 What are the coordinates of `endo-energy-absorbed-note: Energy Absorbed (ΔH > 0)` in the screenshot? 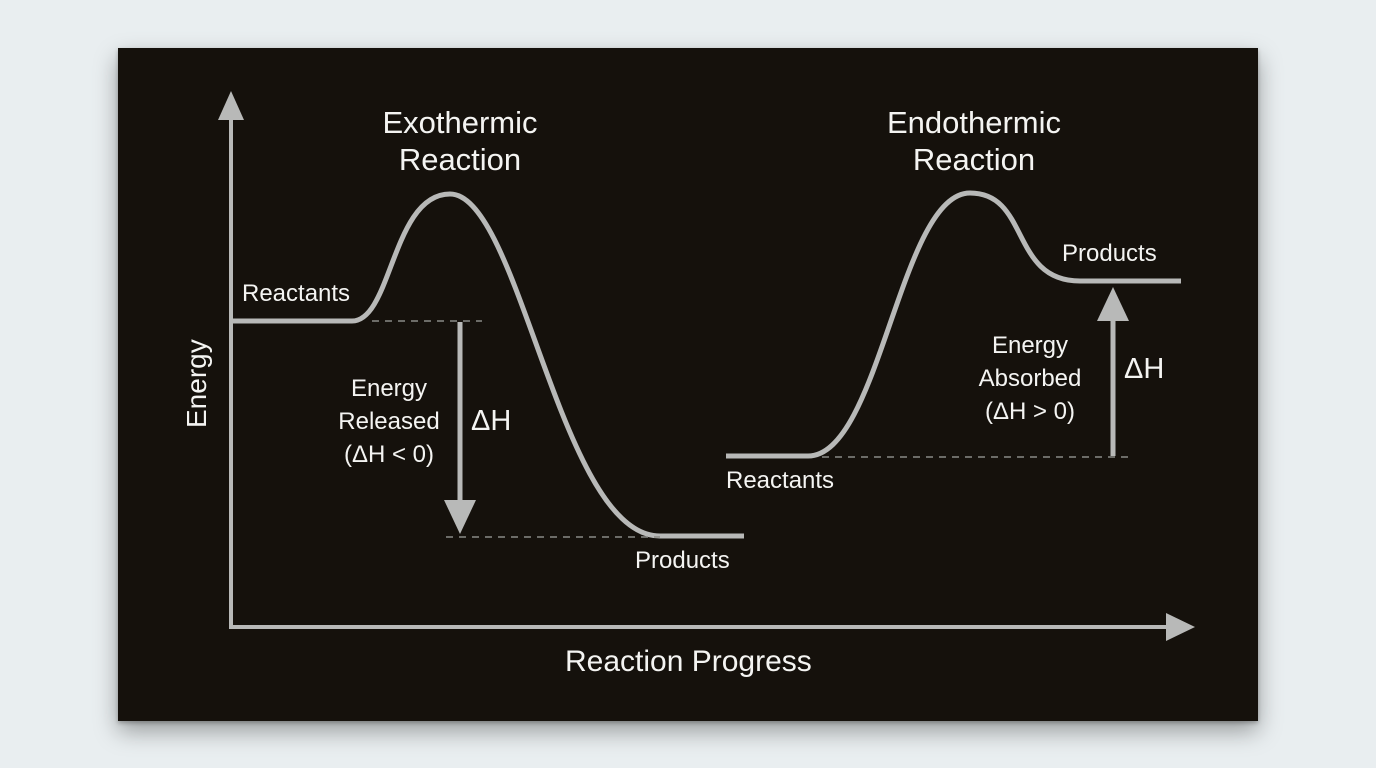 It's located at (1030, 378).